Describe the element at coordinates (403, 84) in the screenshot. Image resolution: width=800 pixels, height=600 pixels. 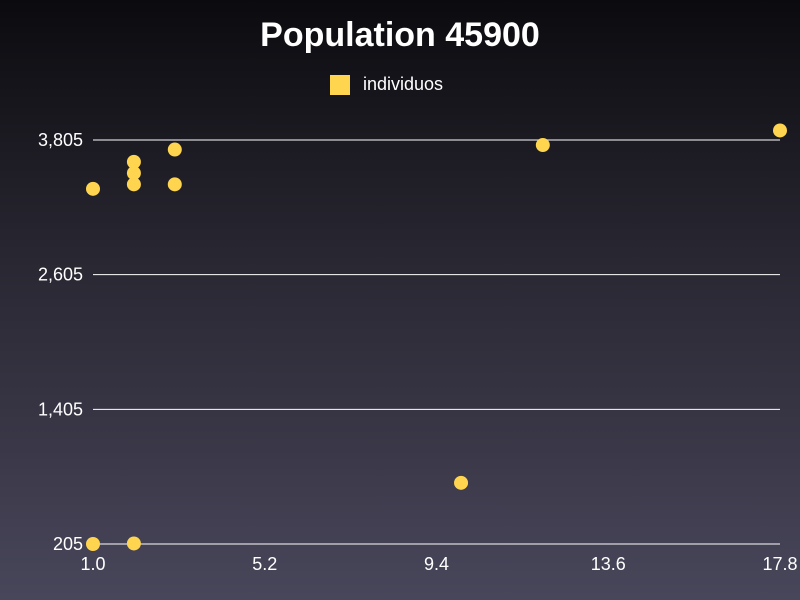
I see `legend-label: individuos` at that location.